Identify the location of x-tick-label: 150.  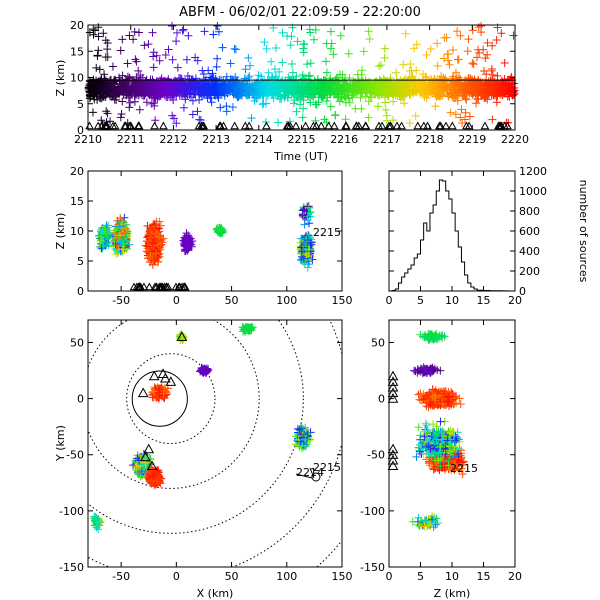
(342, 300).